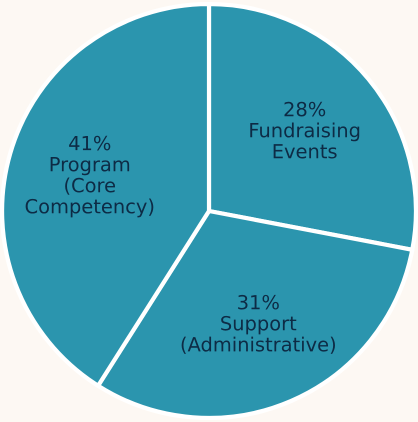 The image size is (418, 422). I want to click on slice-label: Support (Administrative), so click(258, 335).